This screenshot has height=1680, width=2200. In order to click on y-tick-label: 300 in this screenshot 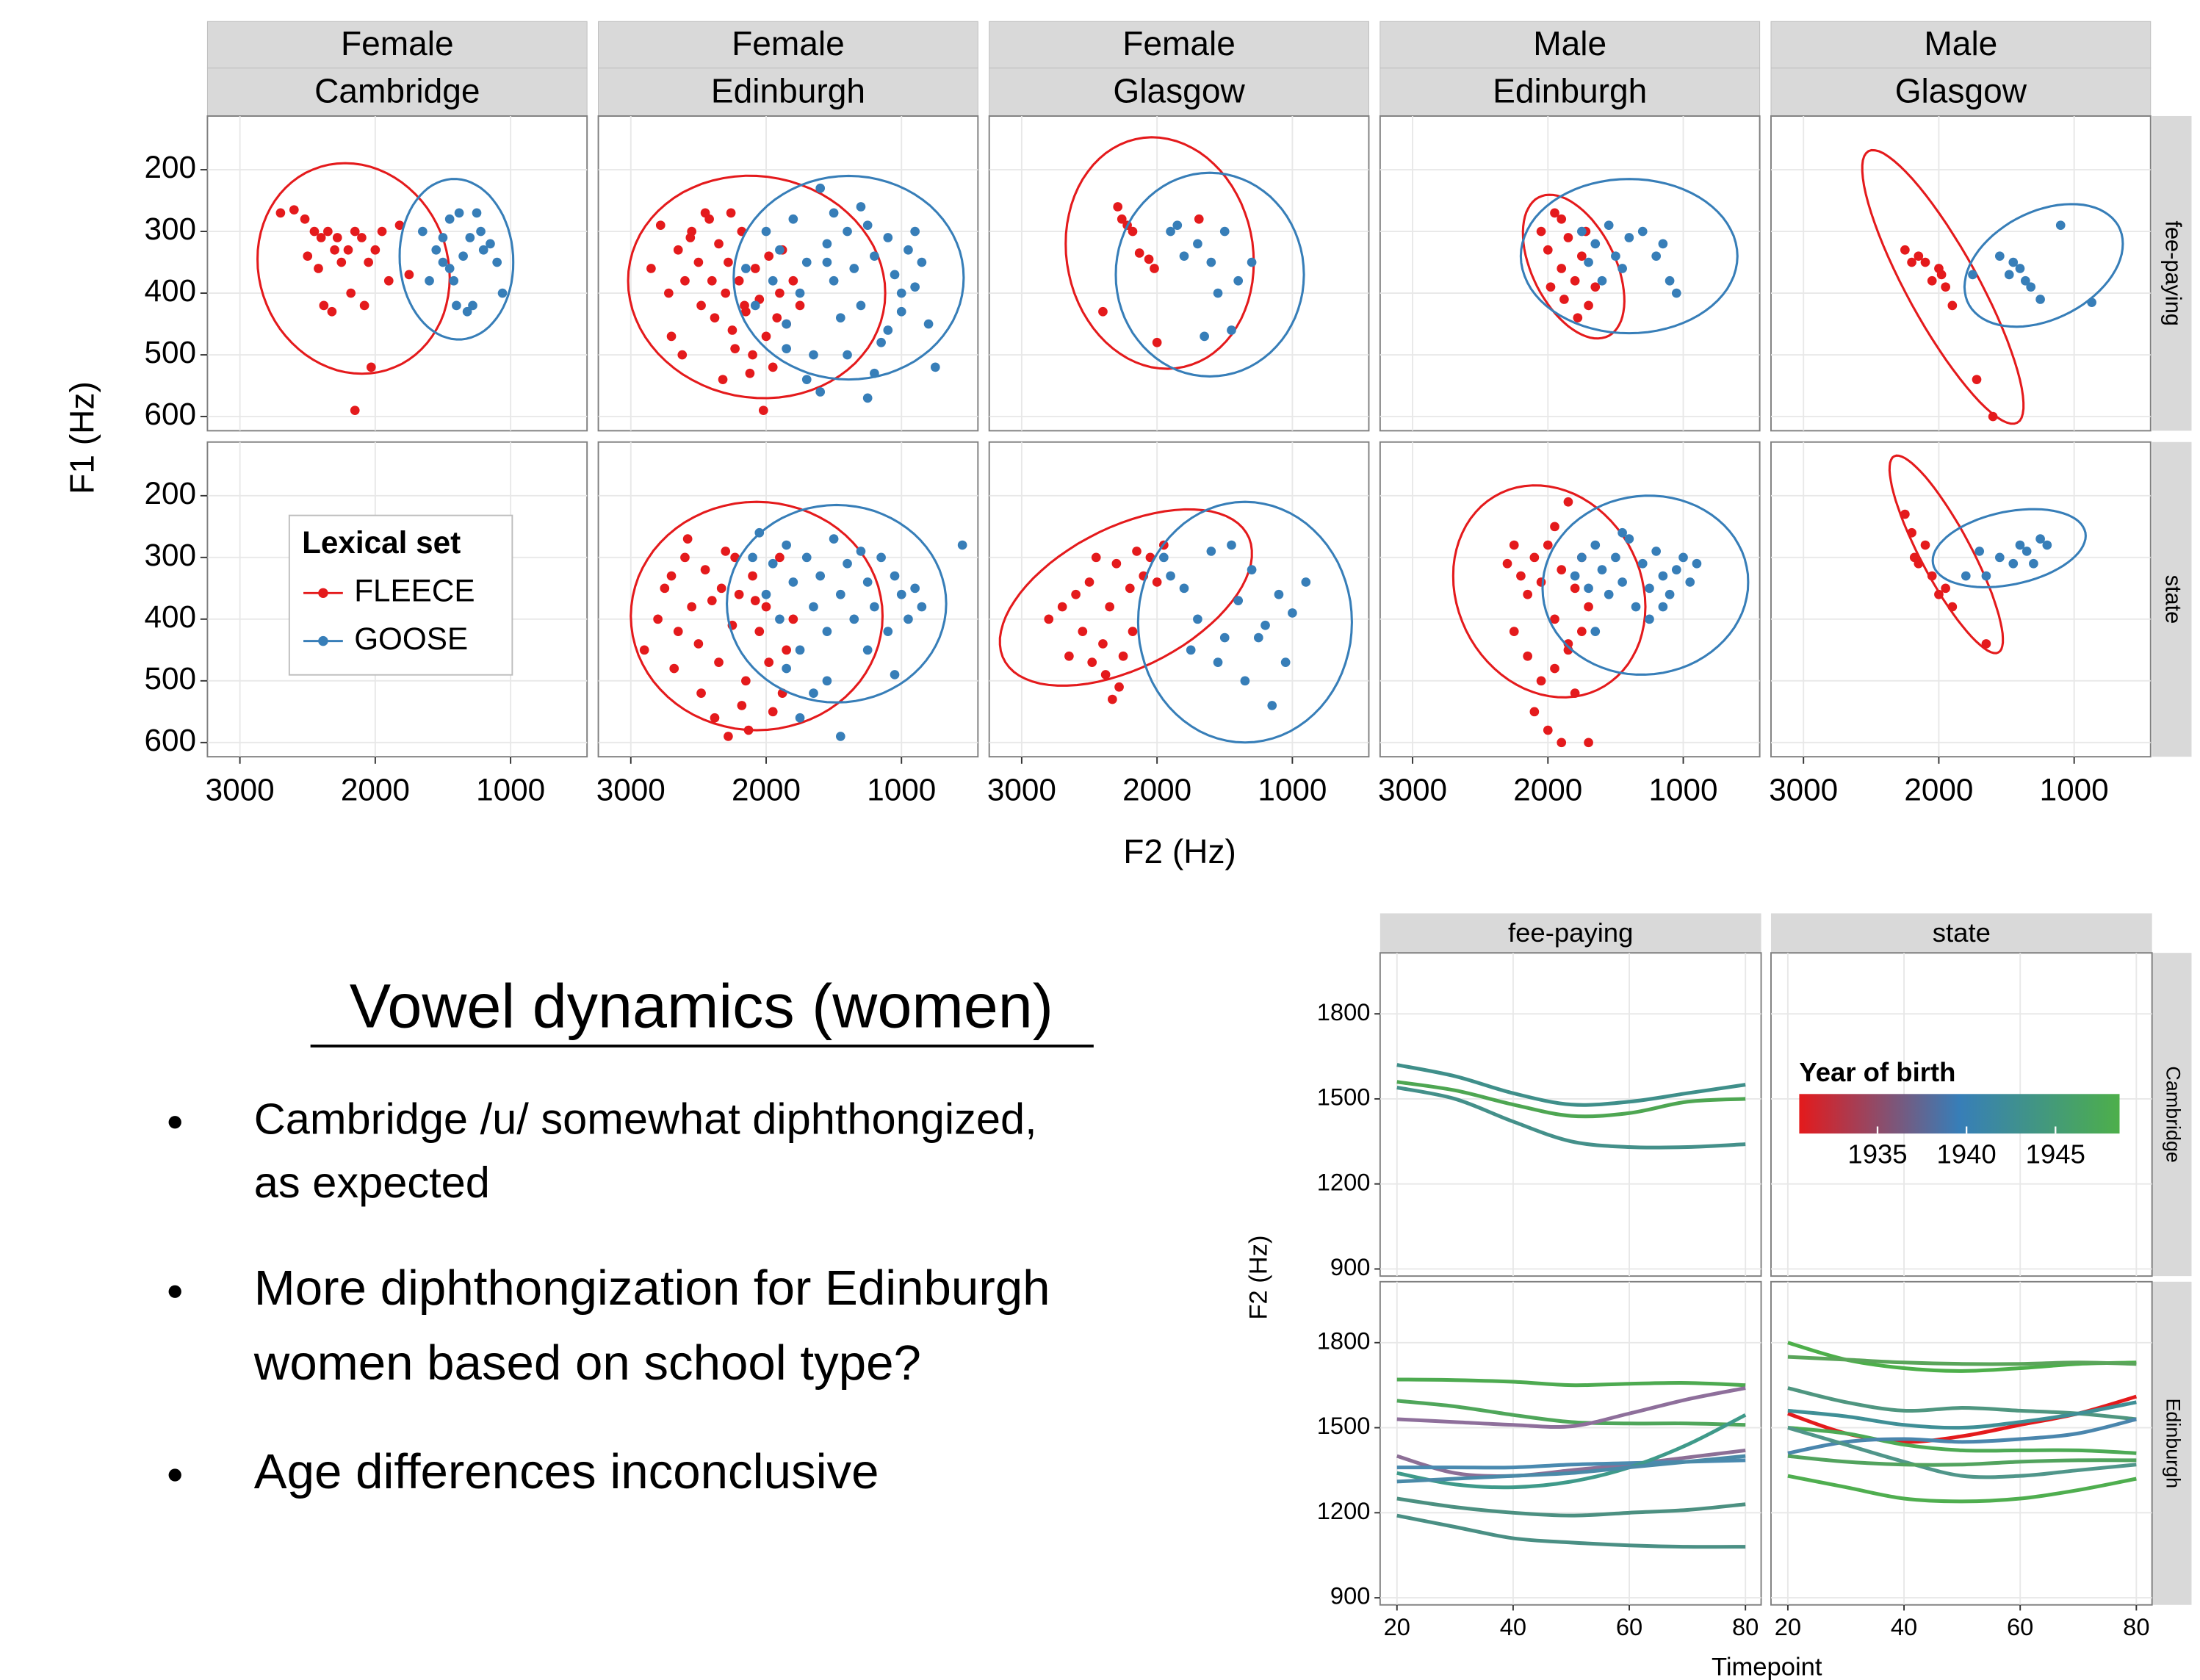, I will do `click(171, 555)`.